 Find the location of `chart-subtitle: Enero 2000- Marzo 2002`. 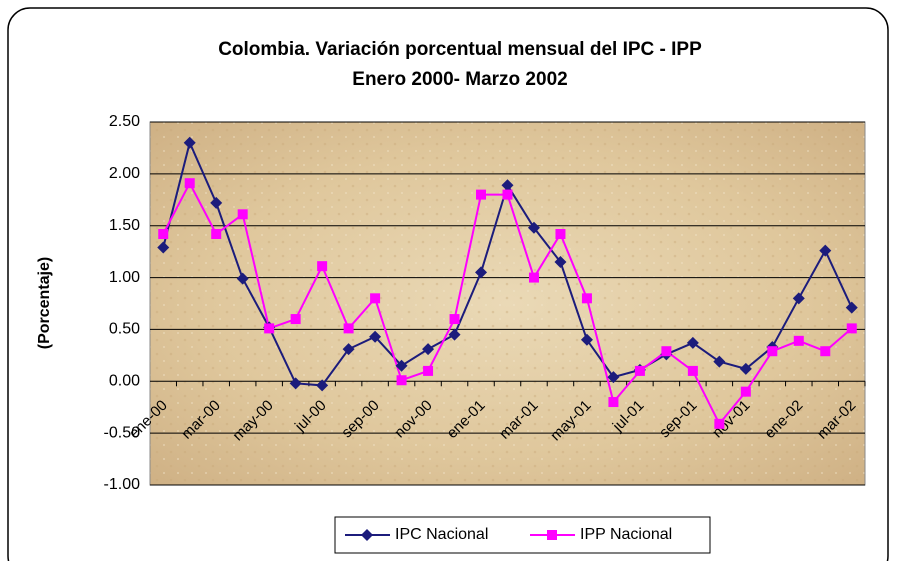

chart-subtitle: Enero 2000- Marzo 2002 is located at coordinates (459, 79).